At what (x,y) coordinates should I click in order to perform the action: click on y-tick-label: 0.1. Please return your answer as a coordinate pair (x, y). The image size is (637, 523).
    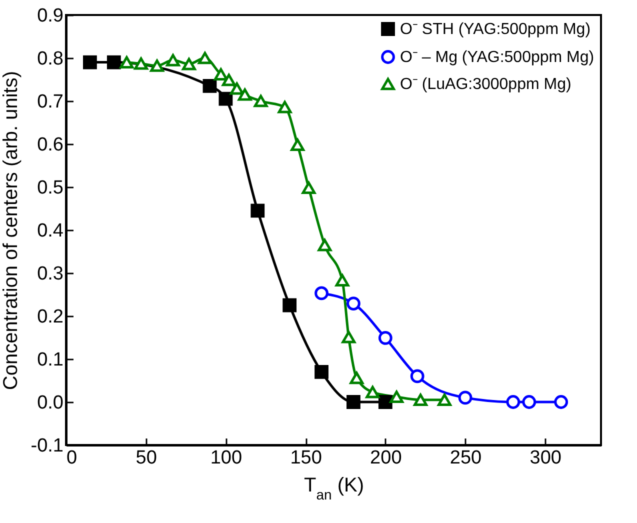
    Looking at the image, I should click on (50, 360).